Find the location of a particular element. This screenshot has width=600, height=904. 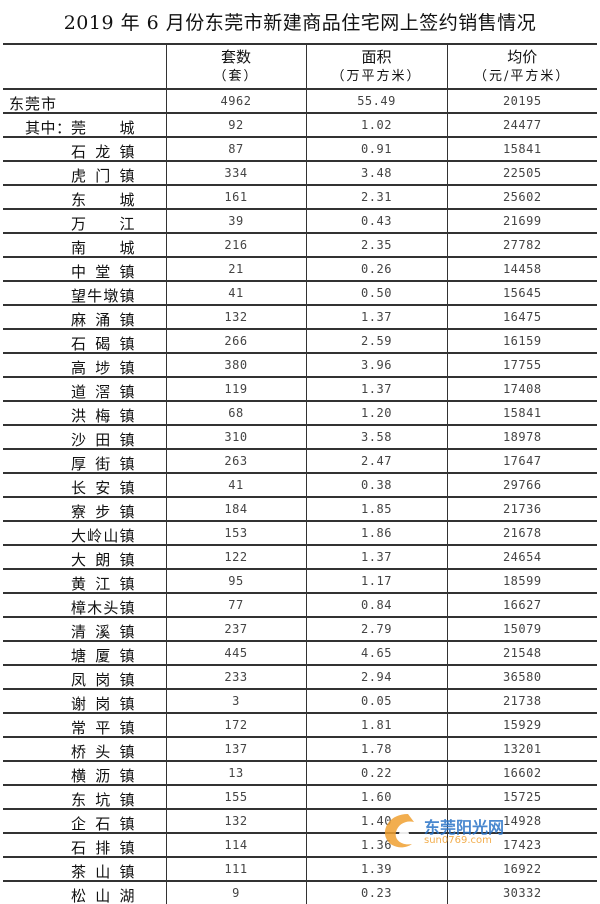

table-row: 松山湖 9 0.23 30332 is located at coordinates (300, 892).